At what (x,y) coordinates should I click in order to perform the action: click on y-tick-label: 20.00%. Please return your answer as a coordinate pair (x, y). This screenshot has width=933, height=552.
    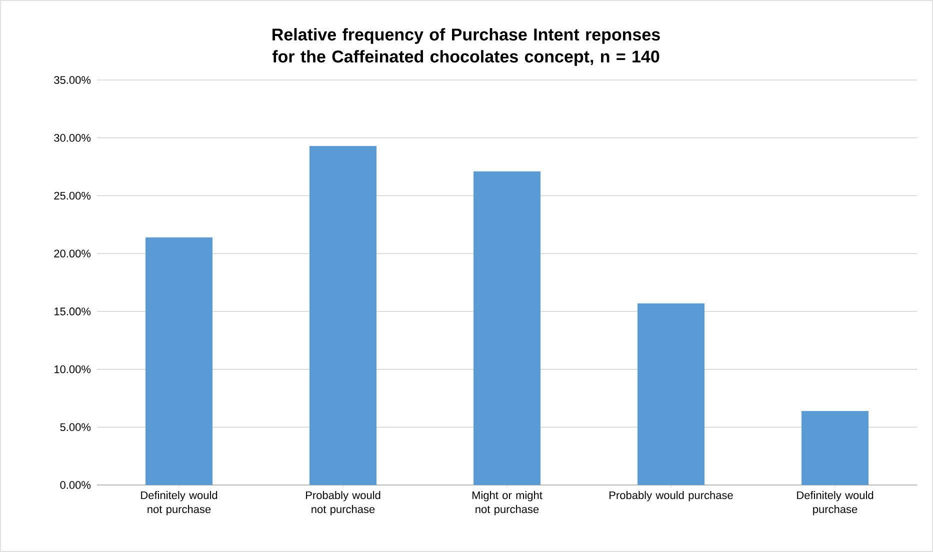
    Looking at the image, I should click on (72, 254).